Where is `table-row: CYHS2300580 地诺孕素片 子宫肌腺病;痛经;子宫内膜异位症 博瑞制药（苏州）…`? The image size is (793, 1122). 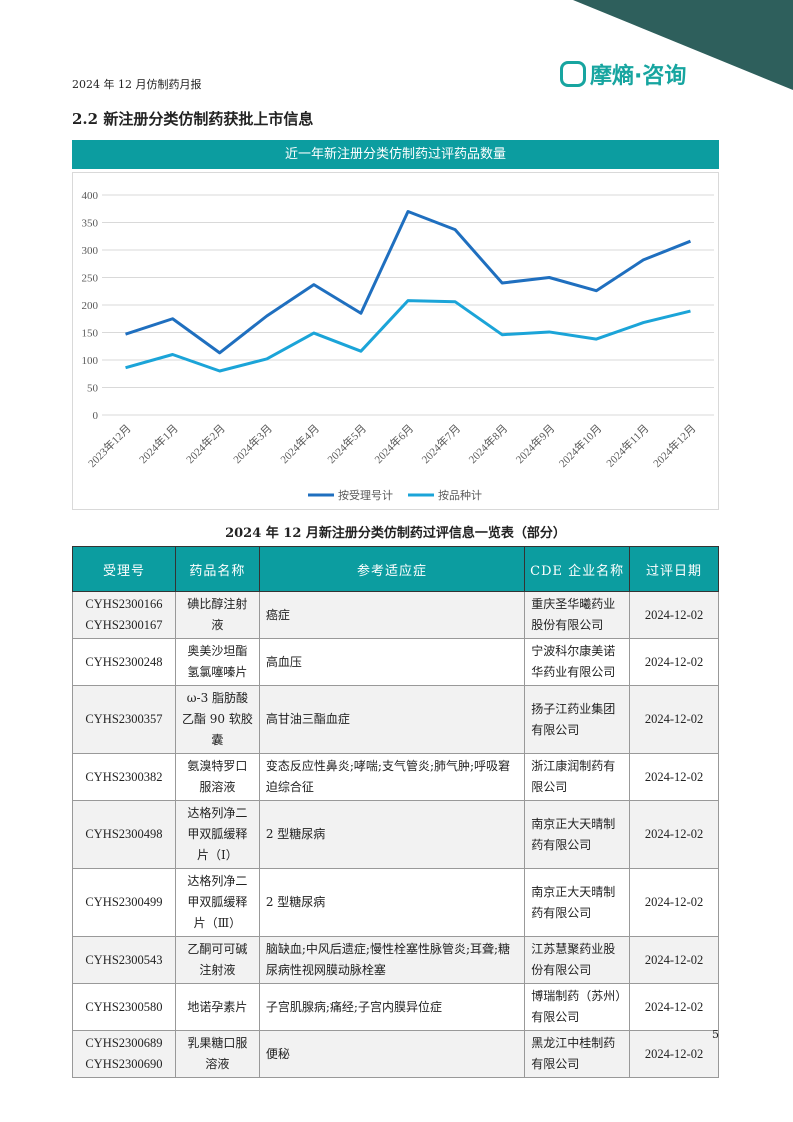 table-row: CYHS2300580 地诺孕素片 子宫肌腺病;痛经;子宫内膜异位症 博瑞制药（苏州）… is located at coordinates (395, 1007).